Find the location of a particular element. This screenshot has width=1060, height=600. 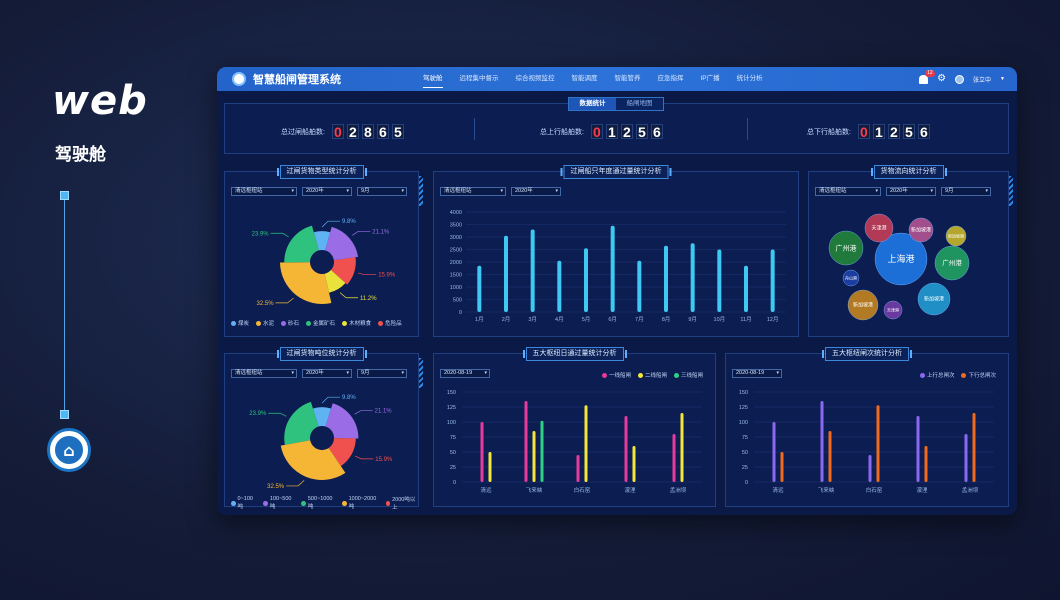

legend-item: 砂石 is located at coordinates (290, 323).